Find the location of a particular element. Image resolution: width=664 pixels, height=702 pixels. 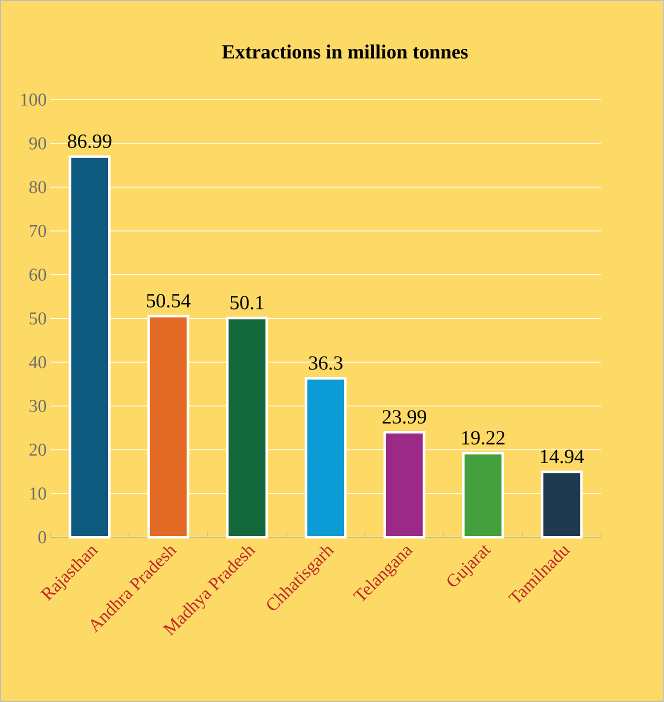

y-tick-label: 40 is located at coordinates (37, 362).